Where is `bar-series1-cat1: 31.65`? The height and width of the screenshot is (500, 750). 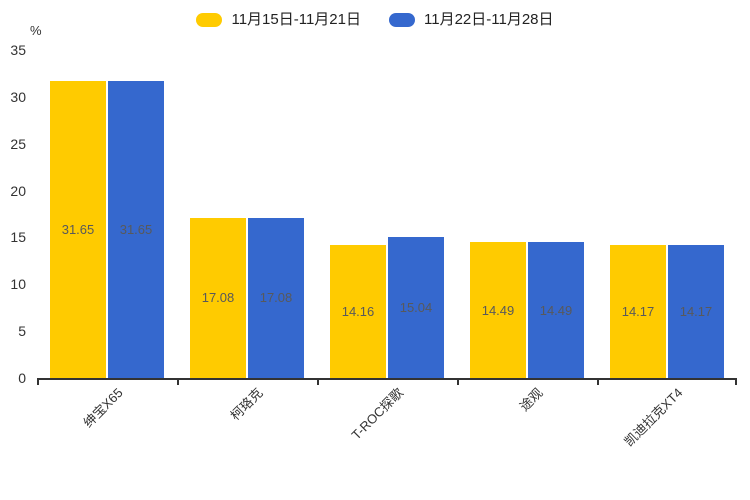
bar-series1-cat1: 31.65 is located at coordinates (78, 229).